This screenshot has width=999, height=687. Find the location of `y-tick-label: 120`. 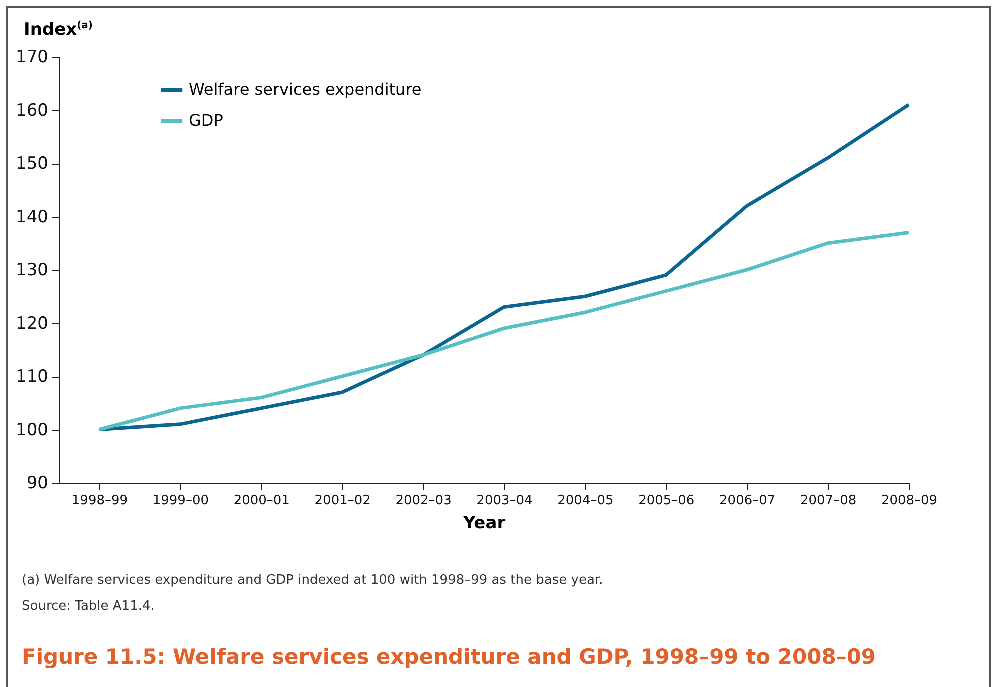

y-tick-label: 120 is located at coordinates (32, 324).